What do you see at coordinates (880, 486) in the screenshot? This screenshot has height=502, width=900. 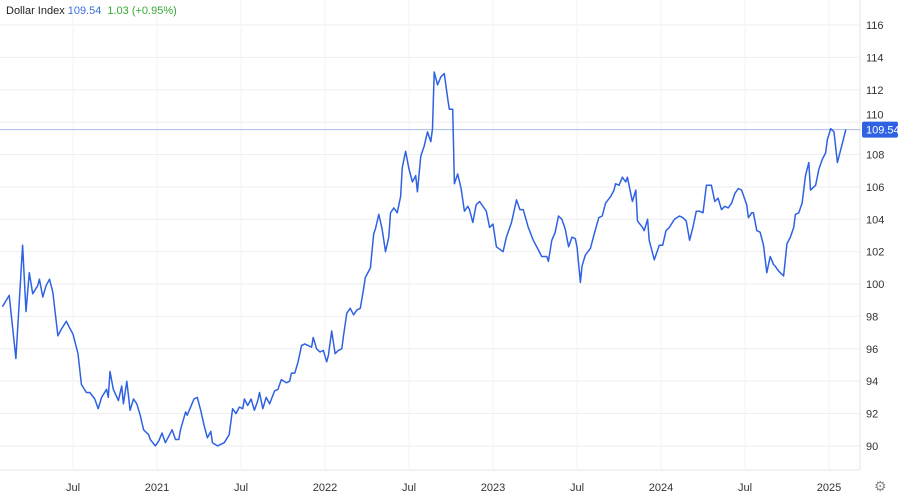 I see `gear-icon: ⚙` at bounding box center [880, 486].